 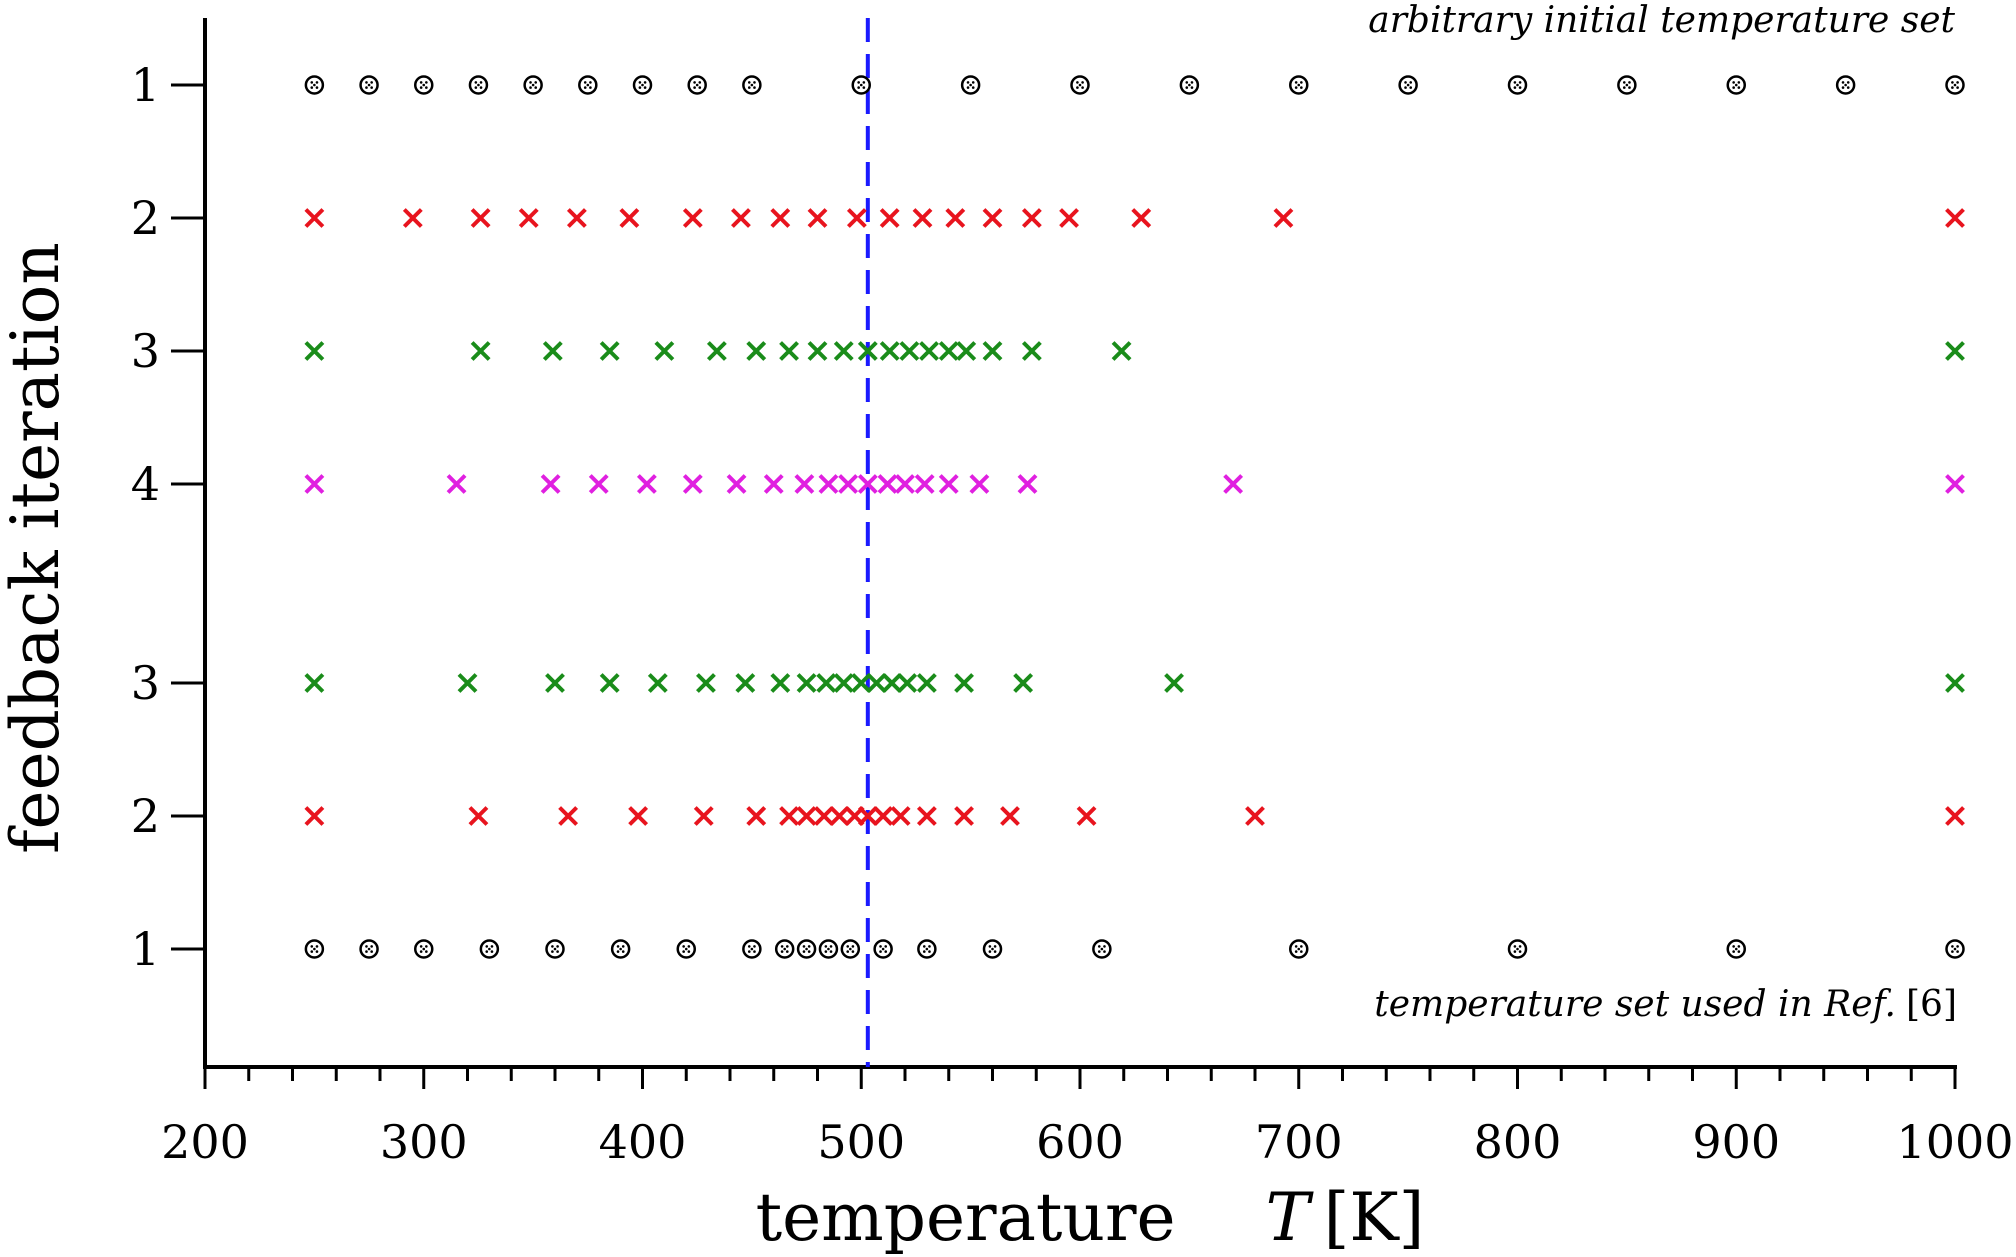 I want to click on x-axis-label-text: temperature, so click(x=966, y=1217).